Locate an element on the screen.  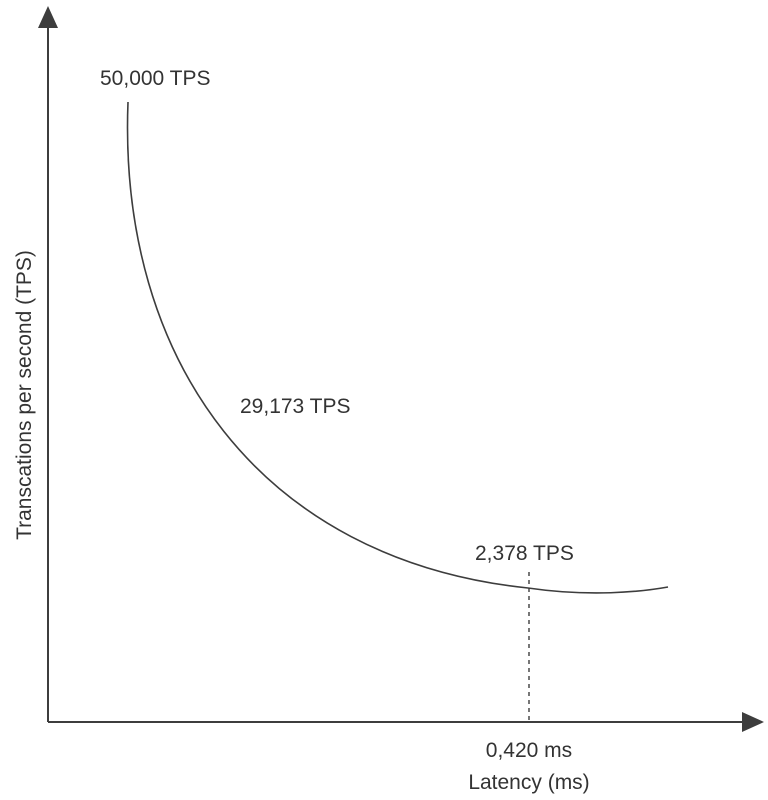
annotation-start: 50,000 TPS is located at coordinates (155, 78).